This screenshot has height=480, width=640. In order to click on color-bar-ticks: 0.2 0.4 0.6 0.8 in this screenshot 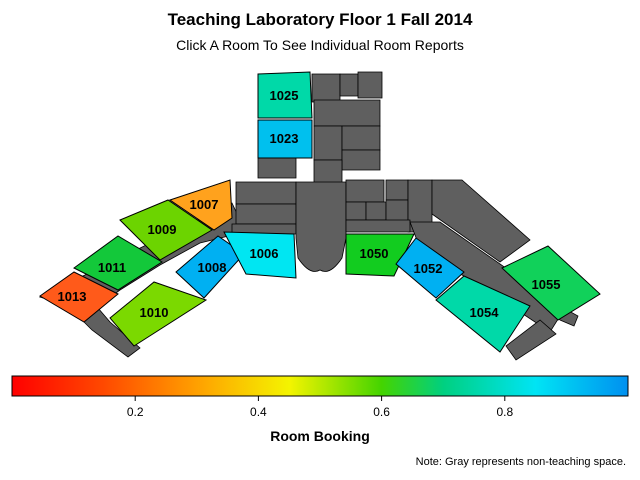, I will do `click(320, 407)`.